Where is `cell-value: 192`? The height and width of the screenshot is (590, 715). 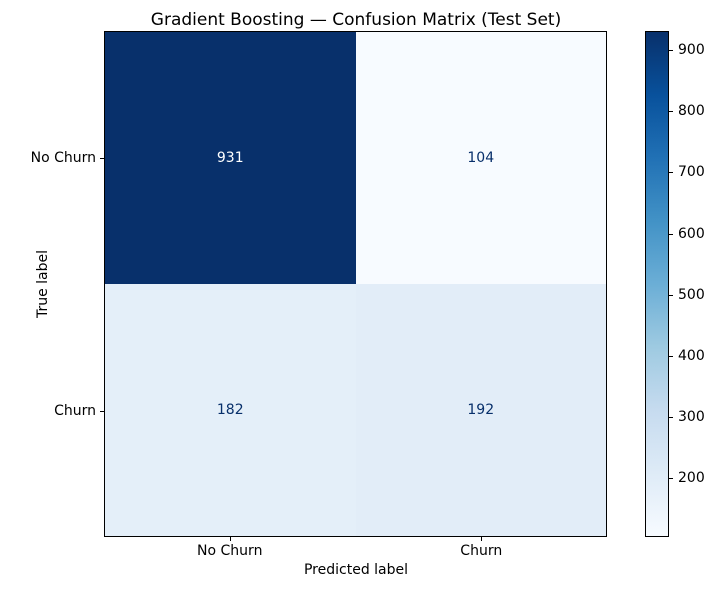
cell-value: 192 is located at coordinates (481, 410).